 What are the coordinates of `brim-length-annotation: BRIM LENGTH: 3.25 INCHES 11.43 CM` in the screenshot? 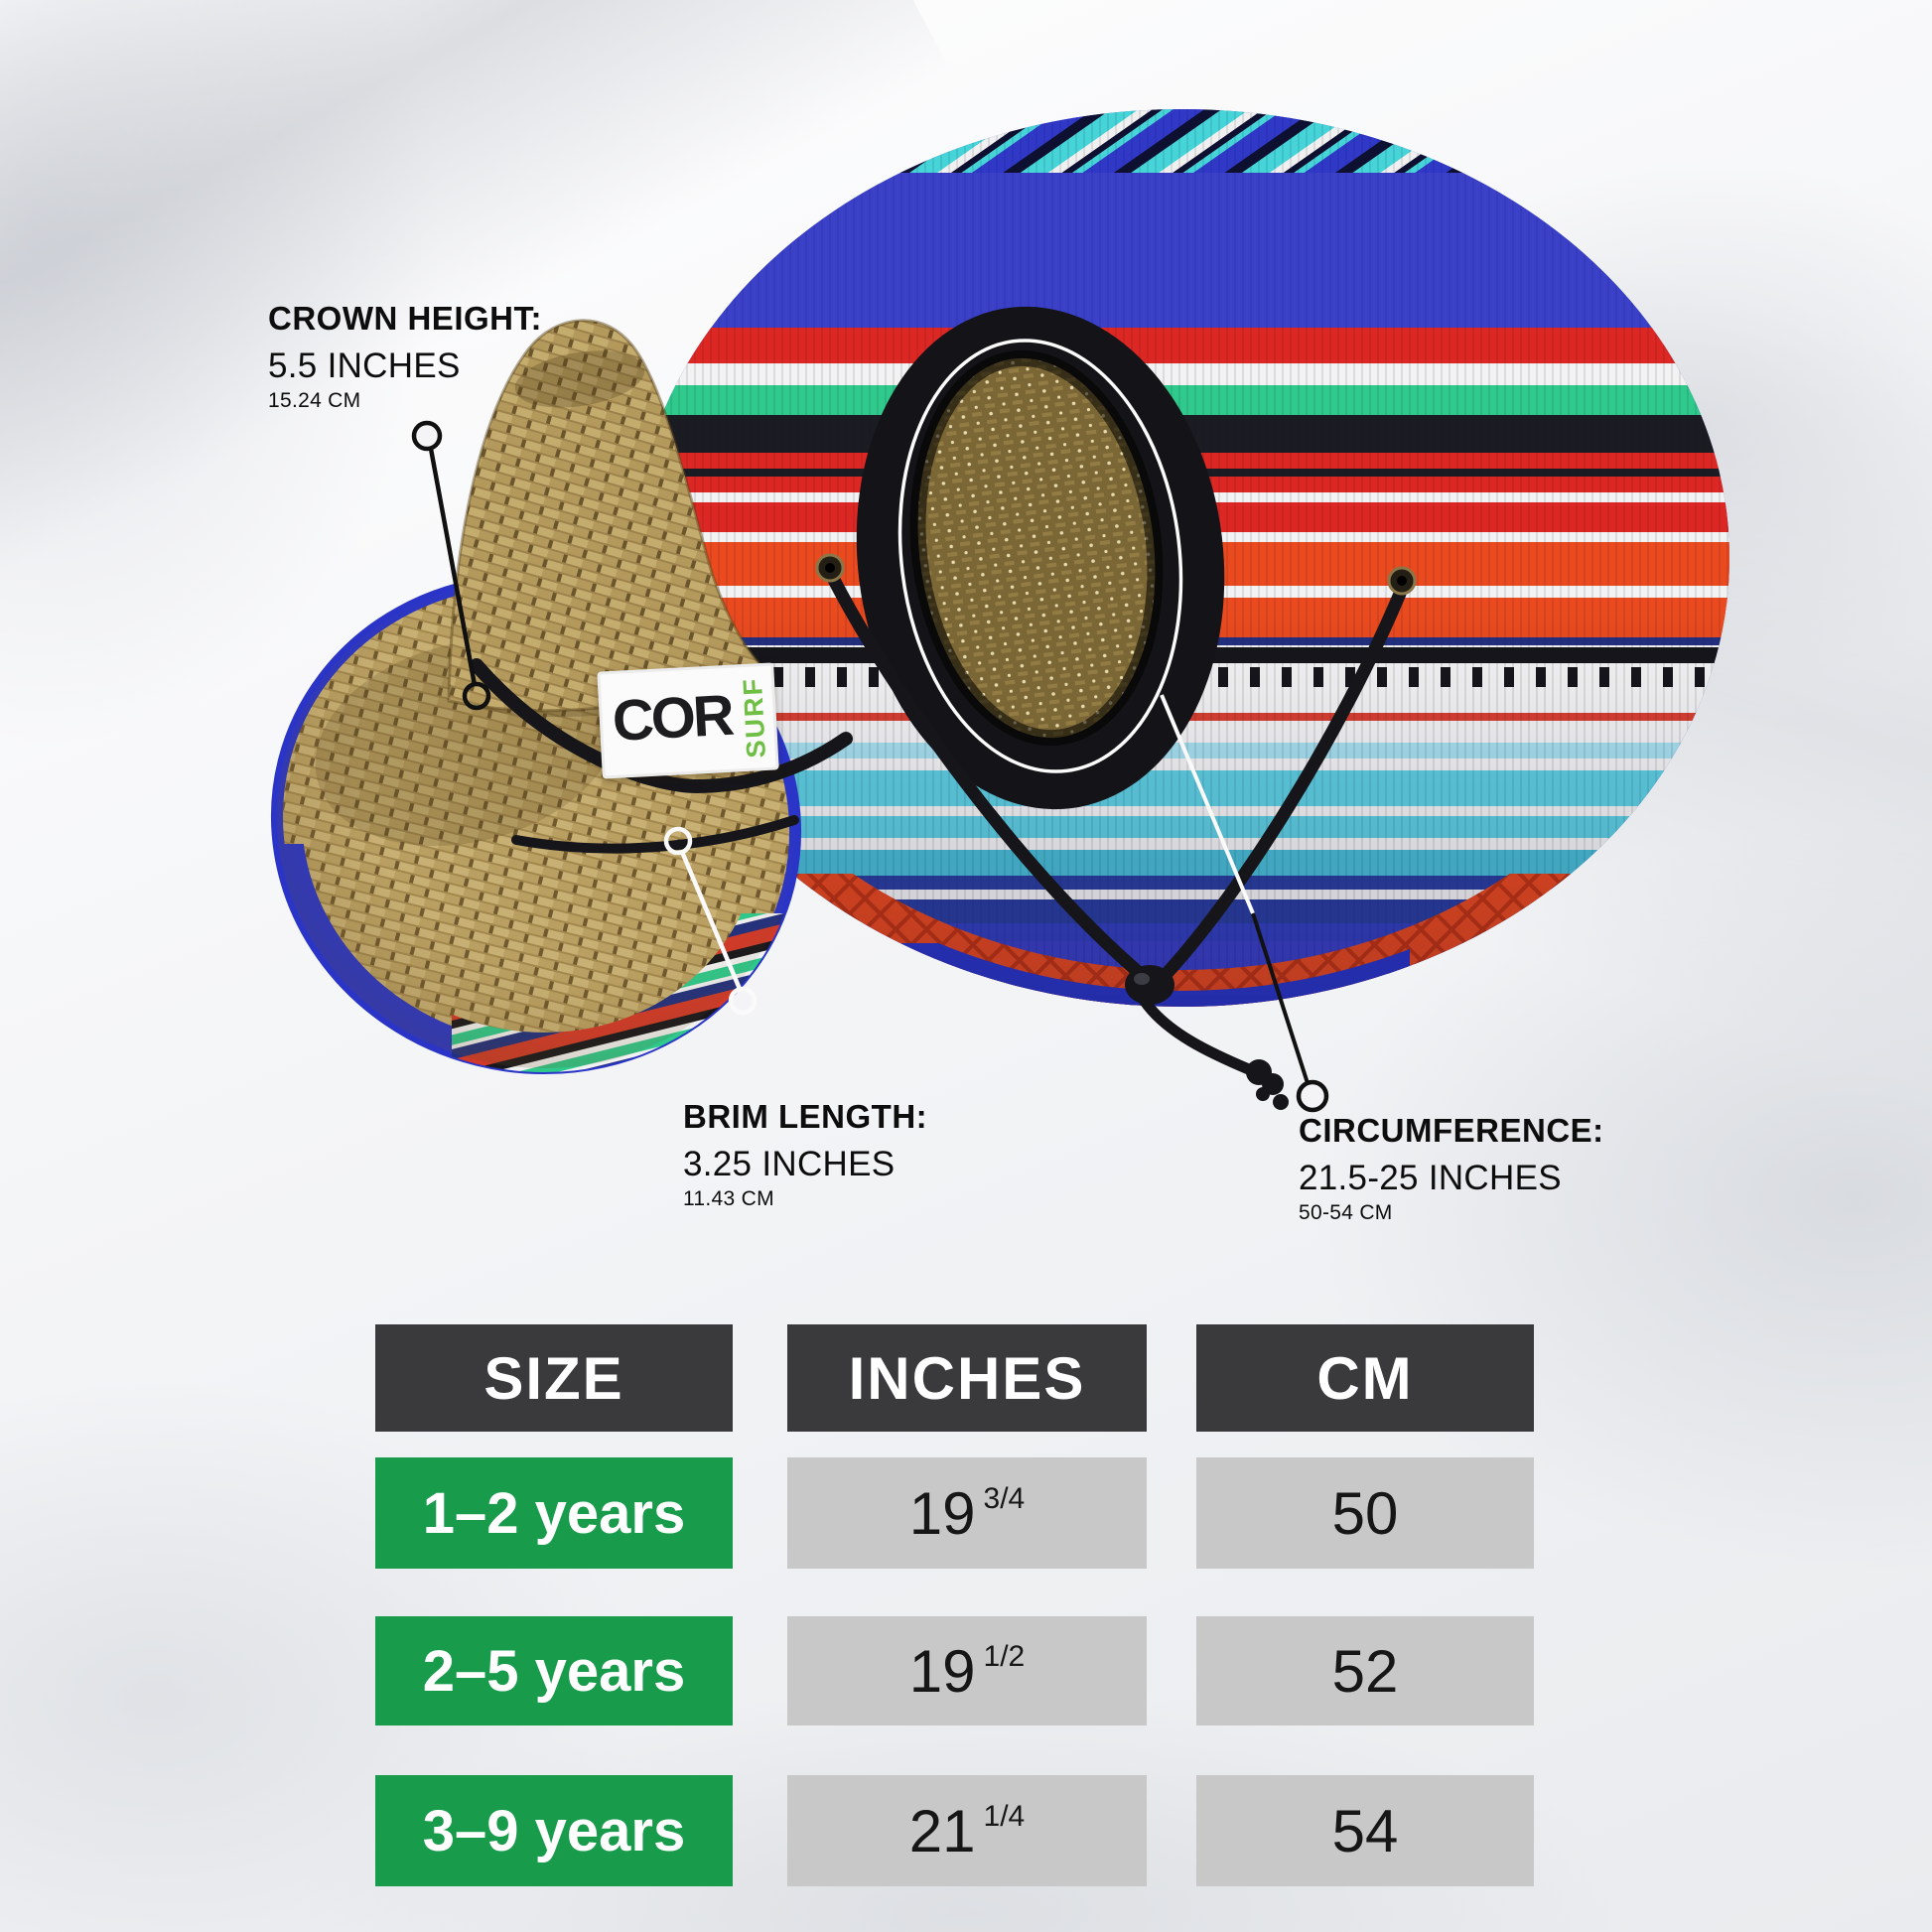 It's located at (805, 1154).